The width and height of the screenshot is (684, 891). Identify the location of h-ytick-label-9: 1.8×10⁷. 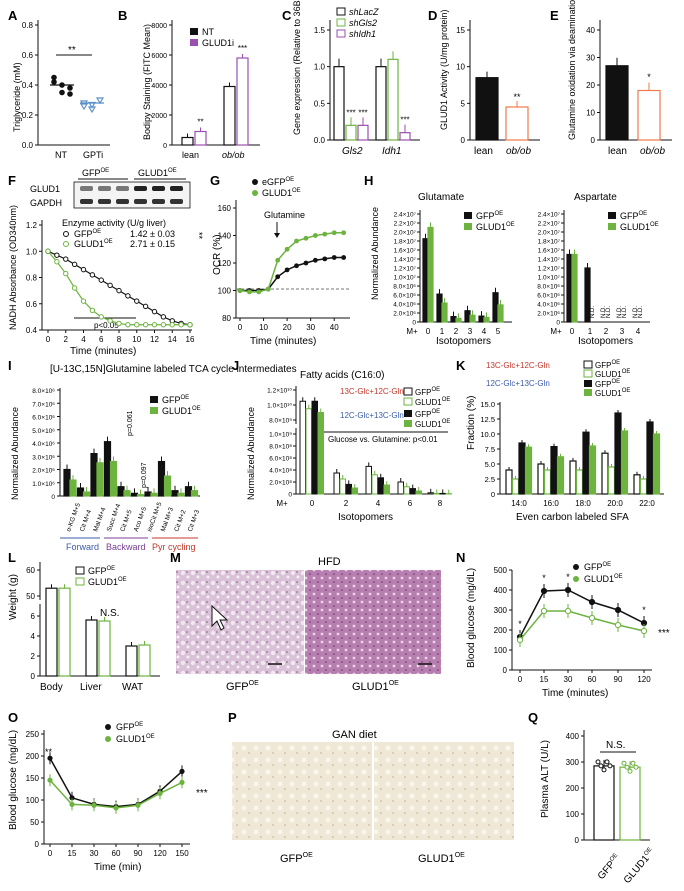
(405, 242).